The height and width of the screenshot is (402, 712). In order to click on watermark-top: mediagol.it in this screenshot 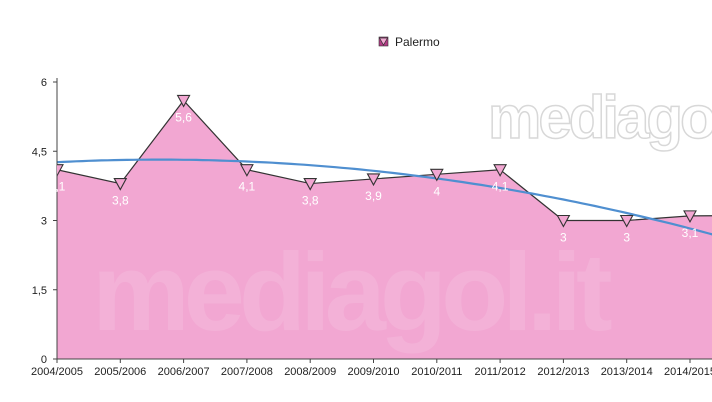, I will do `click(600, 117)`.